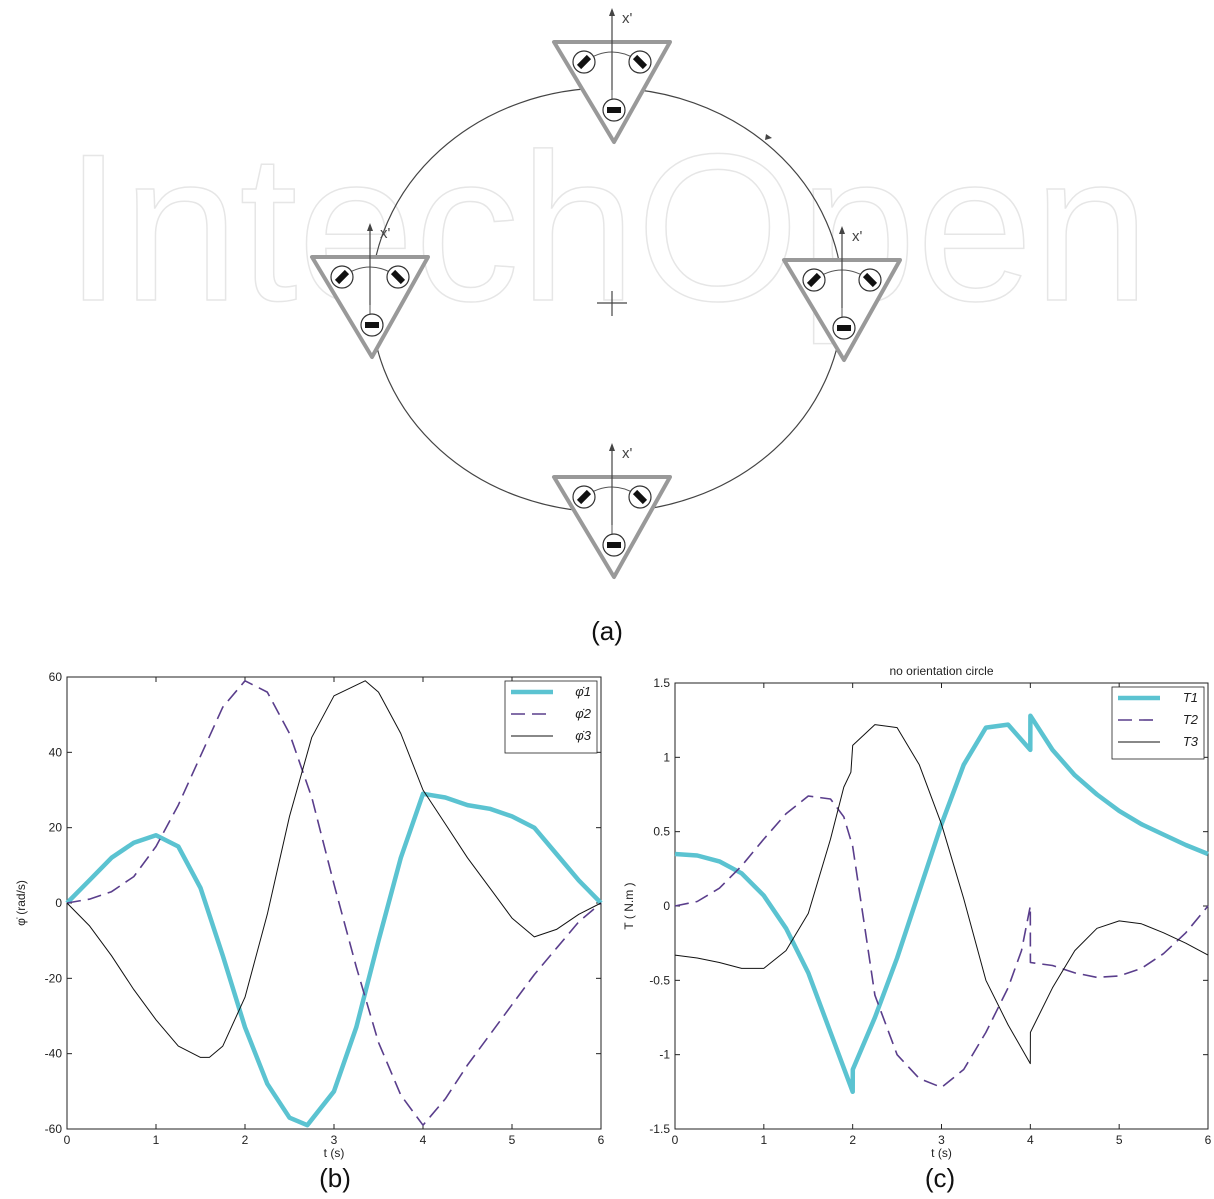 The height and width of the screenshot is (1199, 1214). What do you see at coordinates (612, 511) in the screenshot?
I see `robot-bottom: x'` at bounding box center [612, 511].